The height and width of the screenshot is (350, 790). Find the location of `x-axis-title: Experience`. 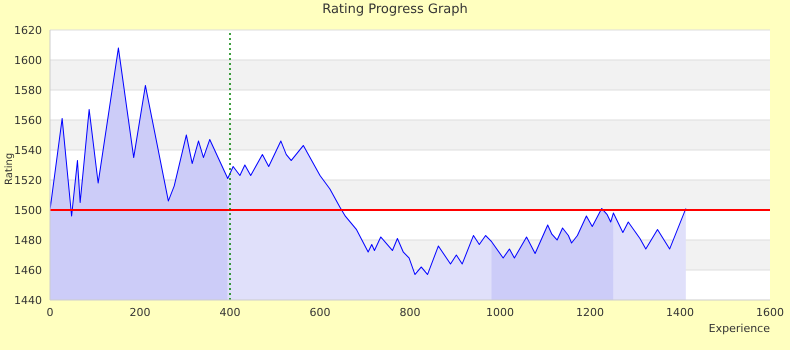

x-axis-title: Experience is located at coordinates (739, 328).